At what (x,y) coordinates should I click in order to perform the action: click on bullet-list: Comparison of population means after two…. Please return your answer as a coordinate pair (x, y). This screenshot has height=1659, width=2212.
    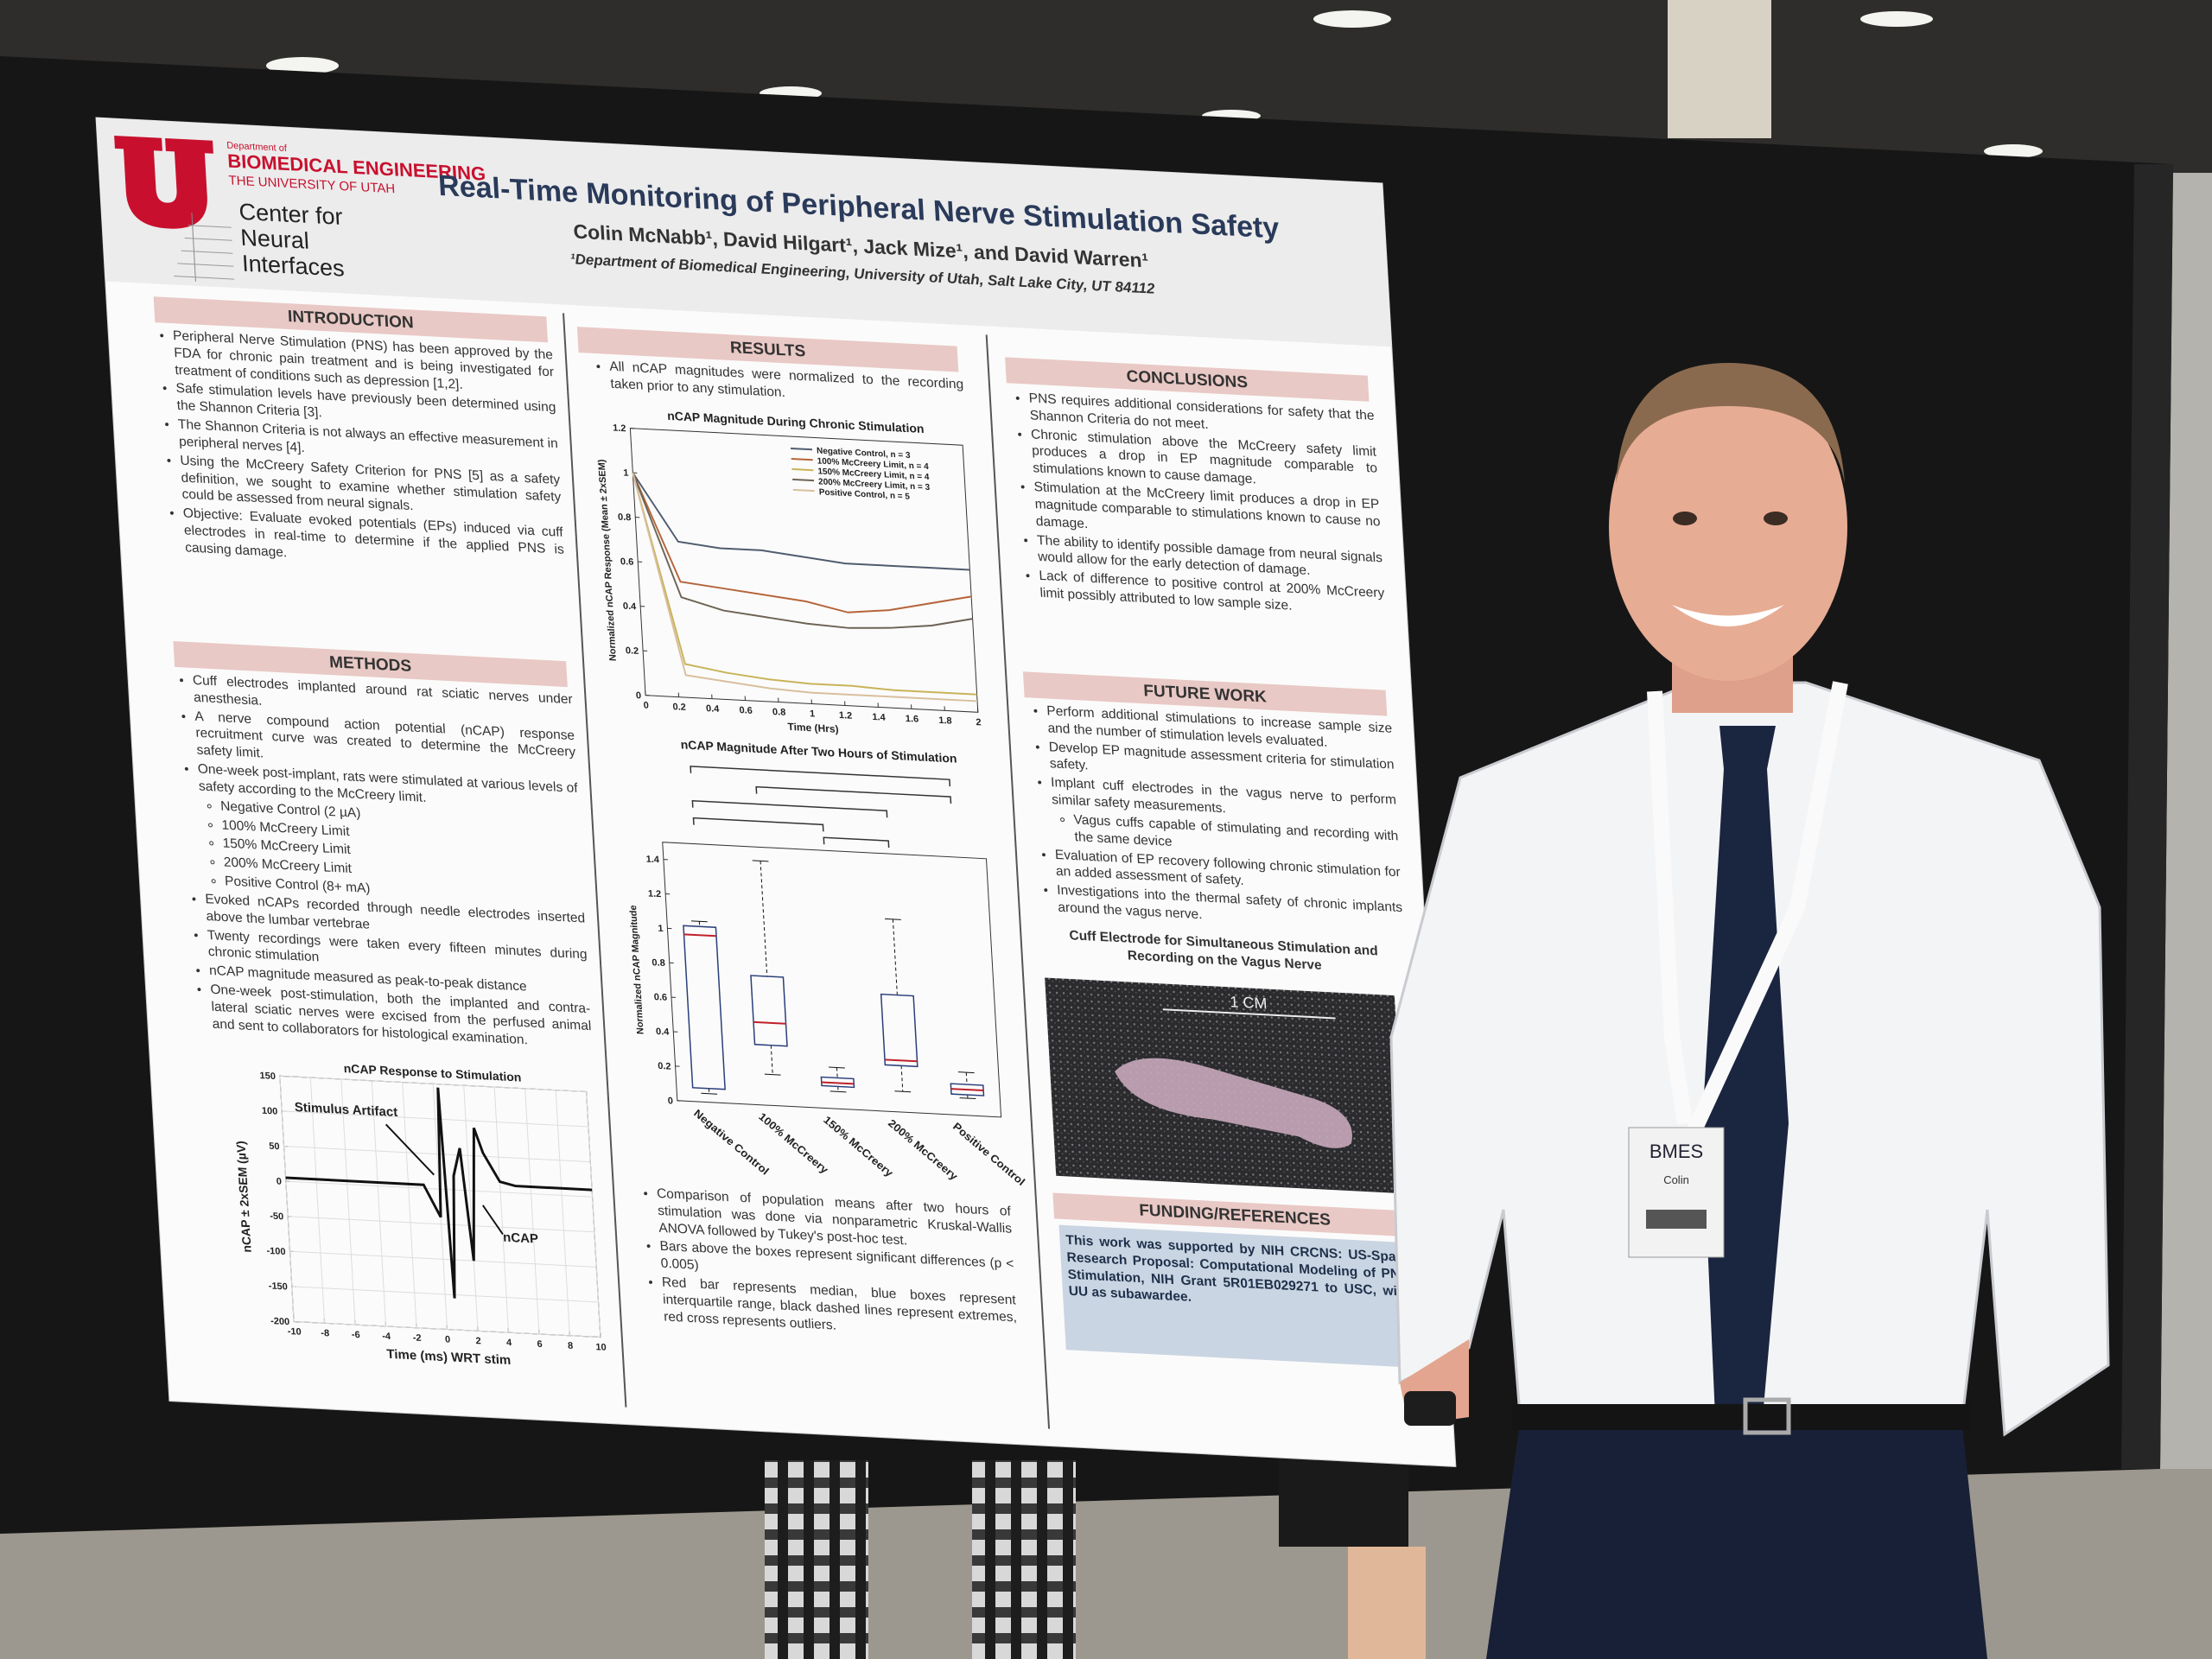
    Looking at the image, I should click on (829, 1264).